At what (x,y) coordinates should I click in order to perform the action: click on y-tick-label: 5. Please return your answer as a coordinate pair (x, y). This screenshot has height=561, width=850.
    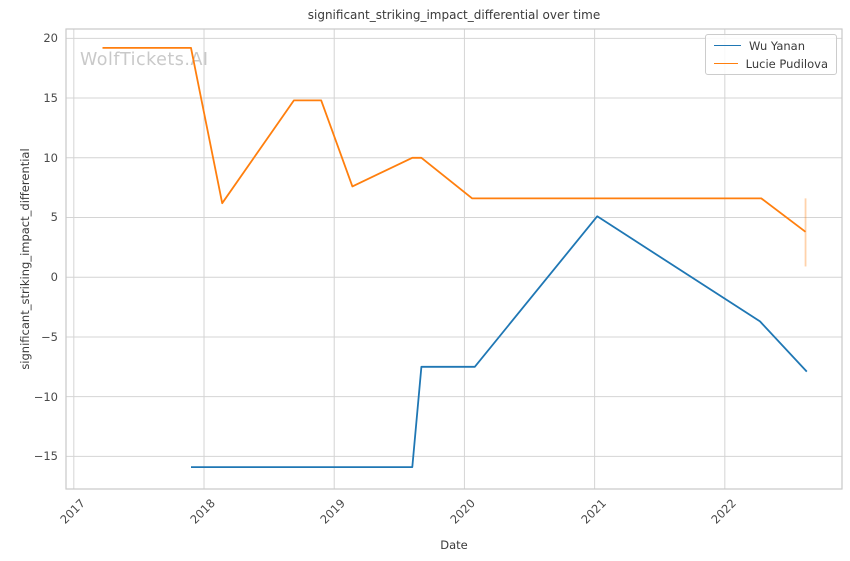
    Looking at the image, I should click on (54, 217).